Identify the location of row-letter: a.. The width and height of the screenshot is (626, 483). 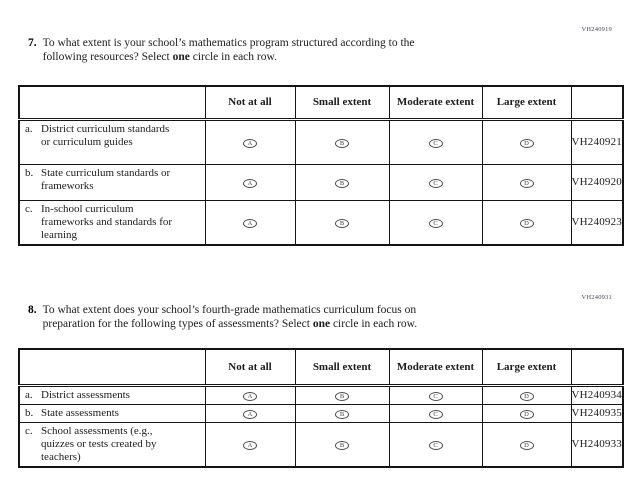
(29, 394).